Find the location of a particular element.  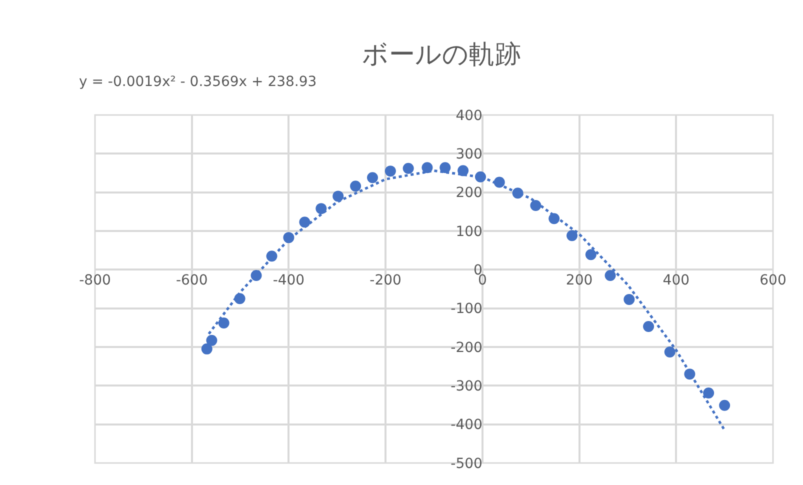

y-tick-label: 400 is located at coordinates (469, 116).